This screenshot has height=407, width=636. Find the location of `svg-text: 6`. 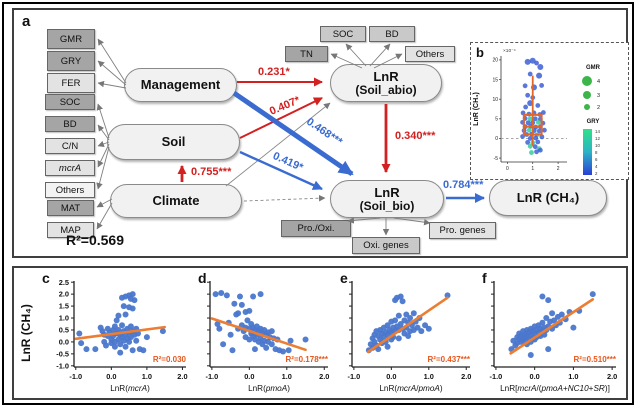

svg-text: 6 is located at coordinates (596, 159).